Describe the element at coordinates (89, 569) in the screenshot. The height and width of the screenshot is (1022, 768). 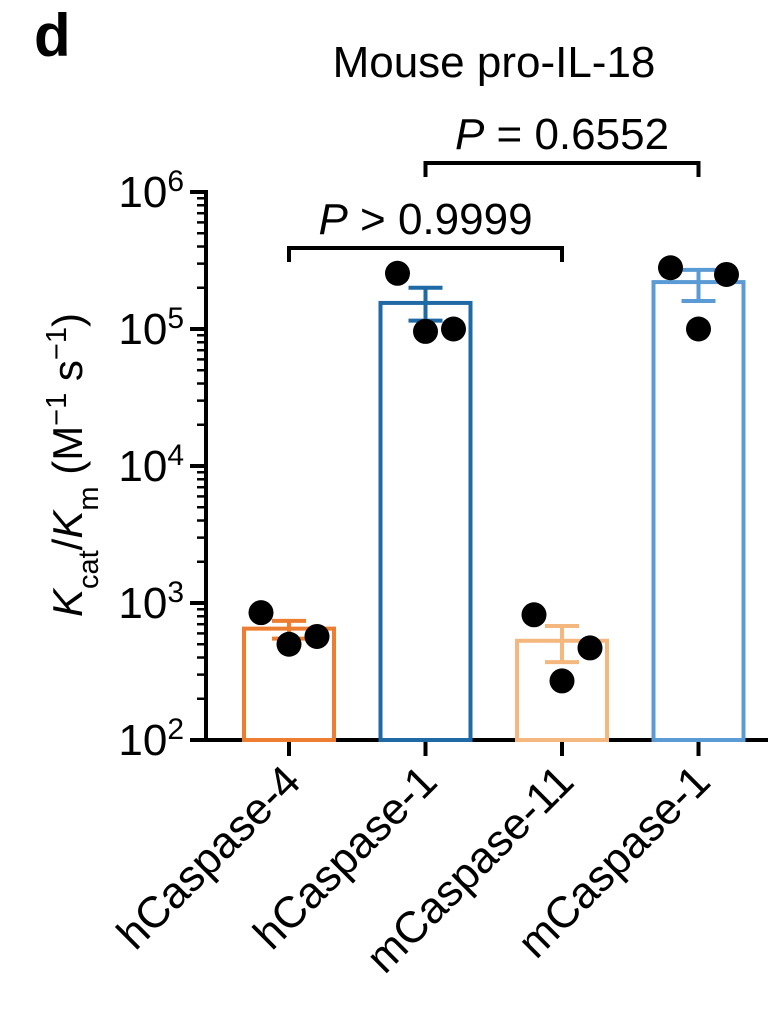
I see `y-axis-label-cat: cat` at that location.